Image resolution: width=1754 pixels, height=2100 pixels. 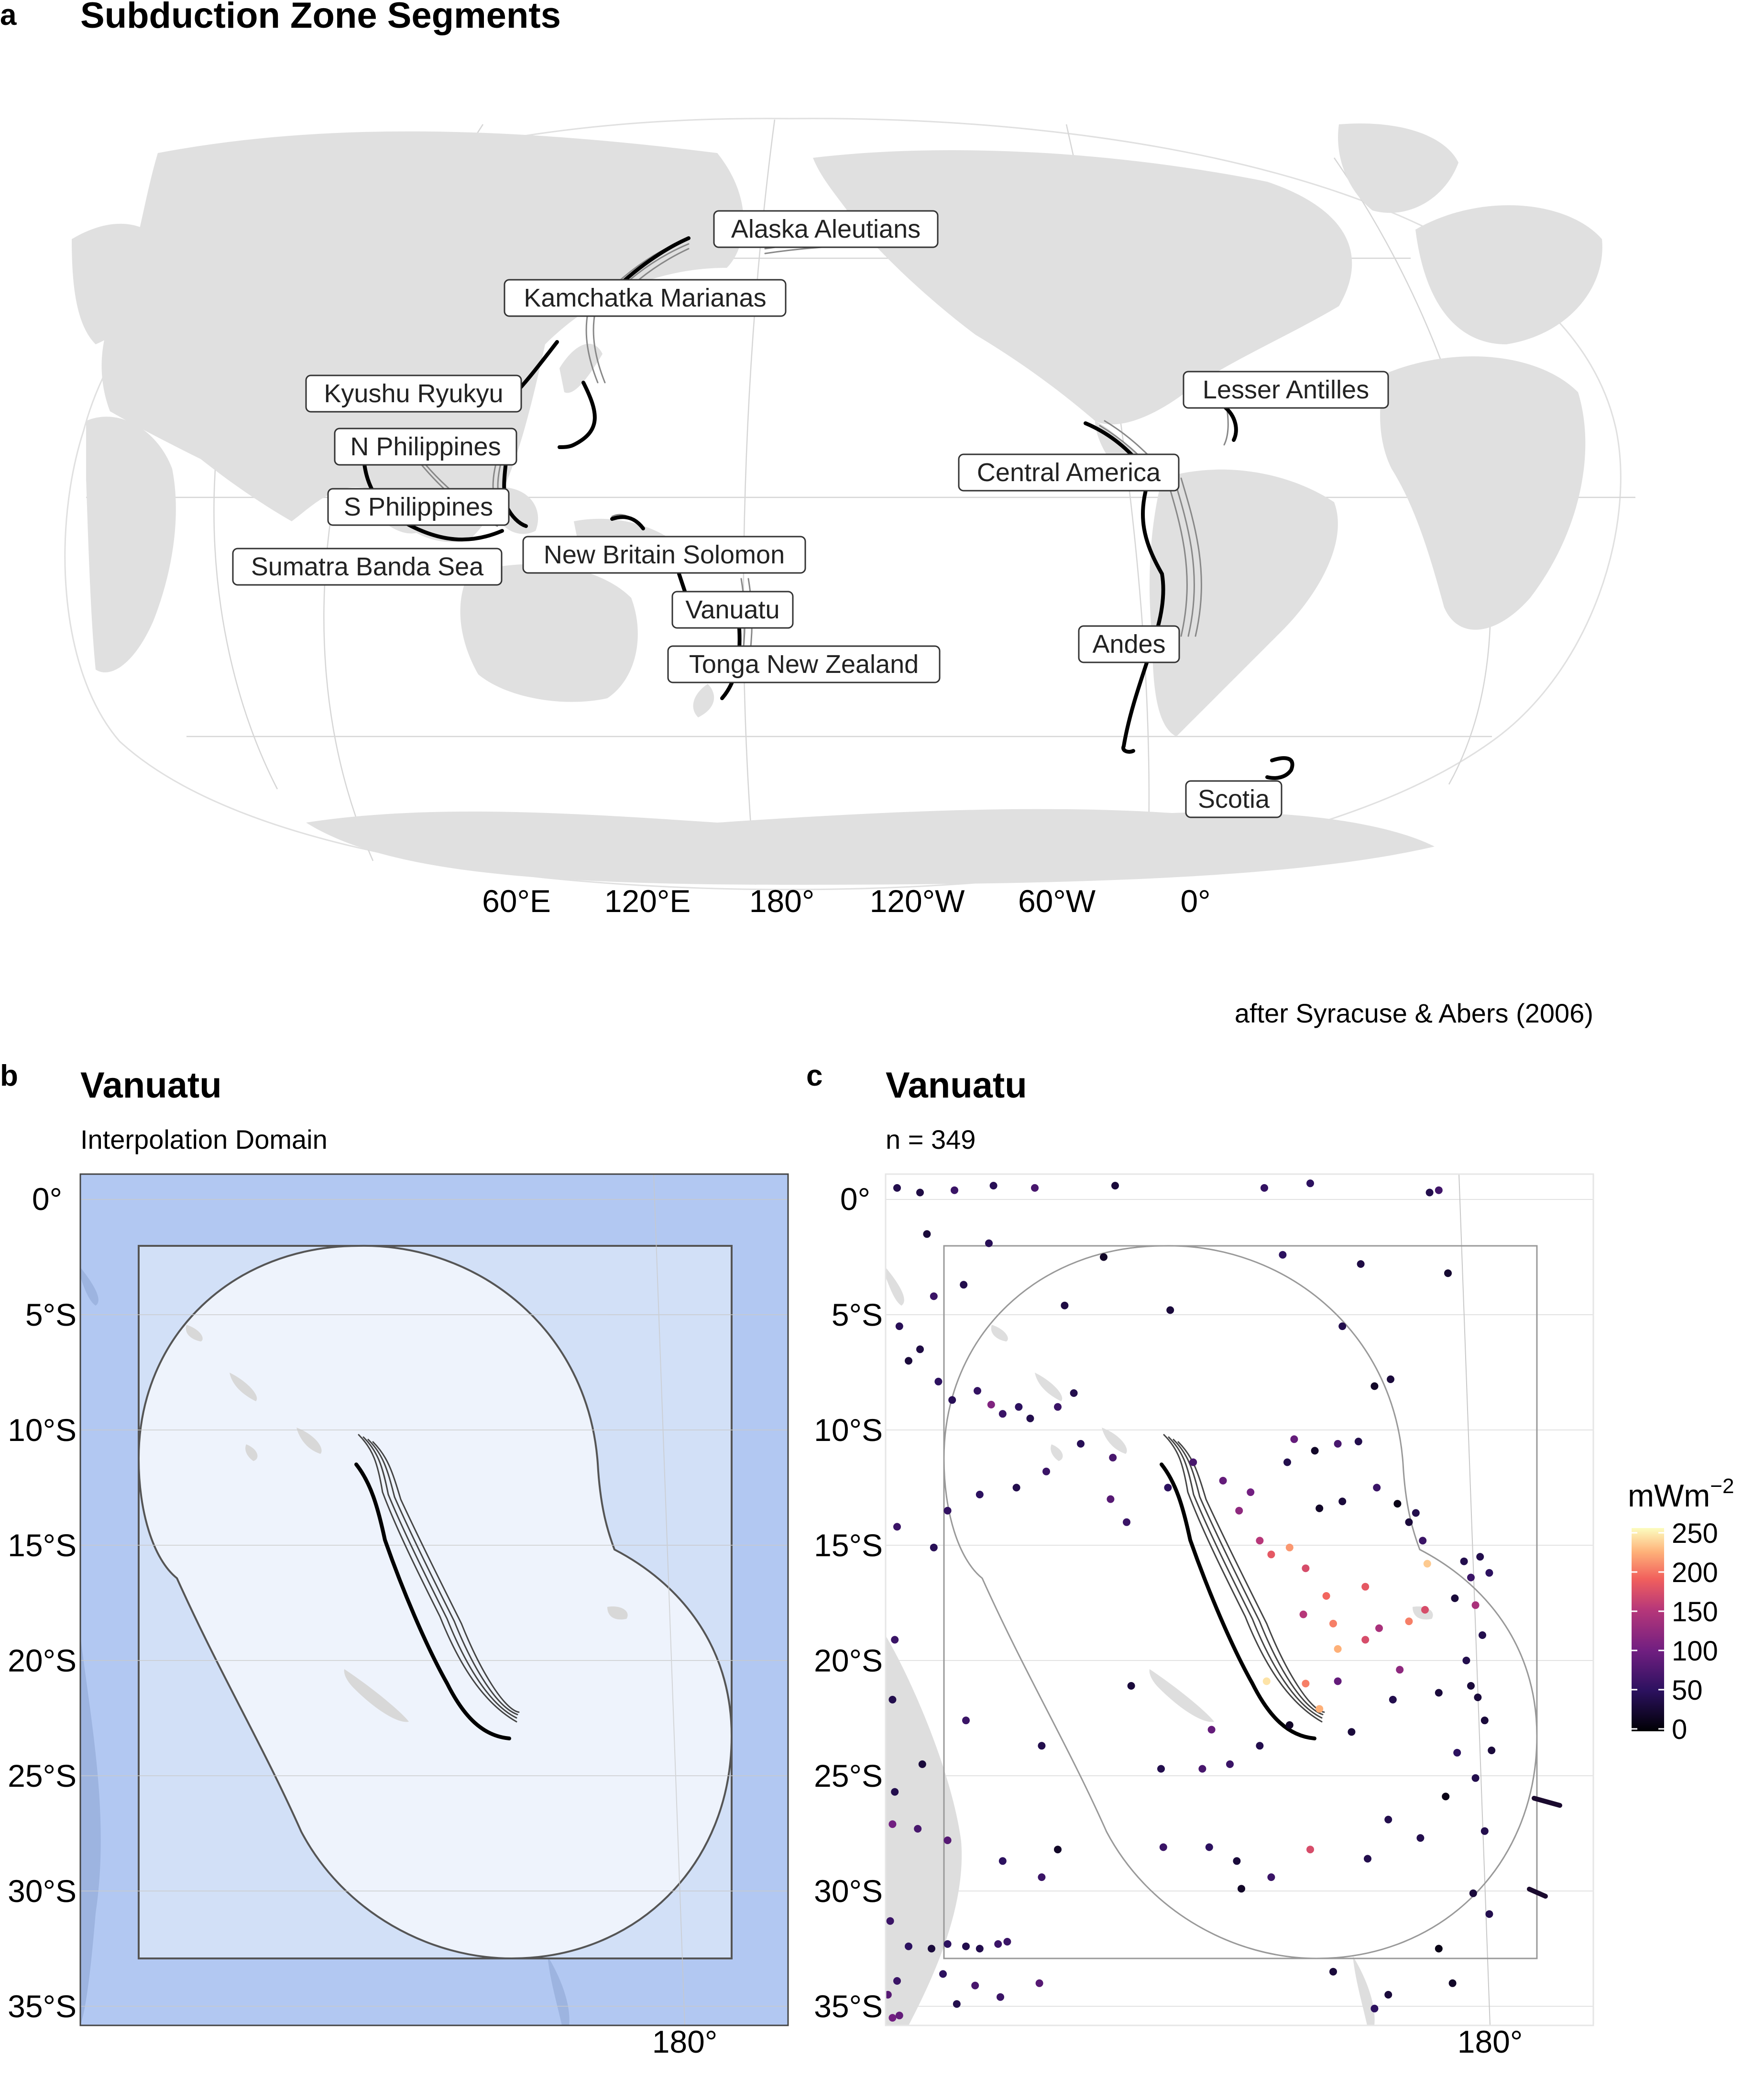 What do you see at coordinates (1490, 2041) in the screenshot?
I see `panel-c-lon-label: 180°` at bounding box center [1490, 2041].